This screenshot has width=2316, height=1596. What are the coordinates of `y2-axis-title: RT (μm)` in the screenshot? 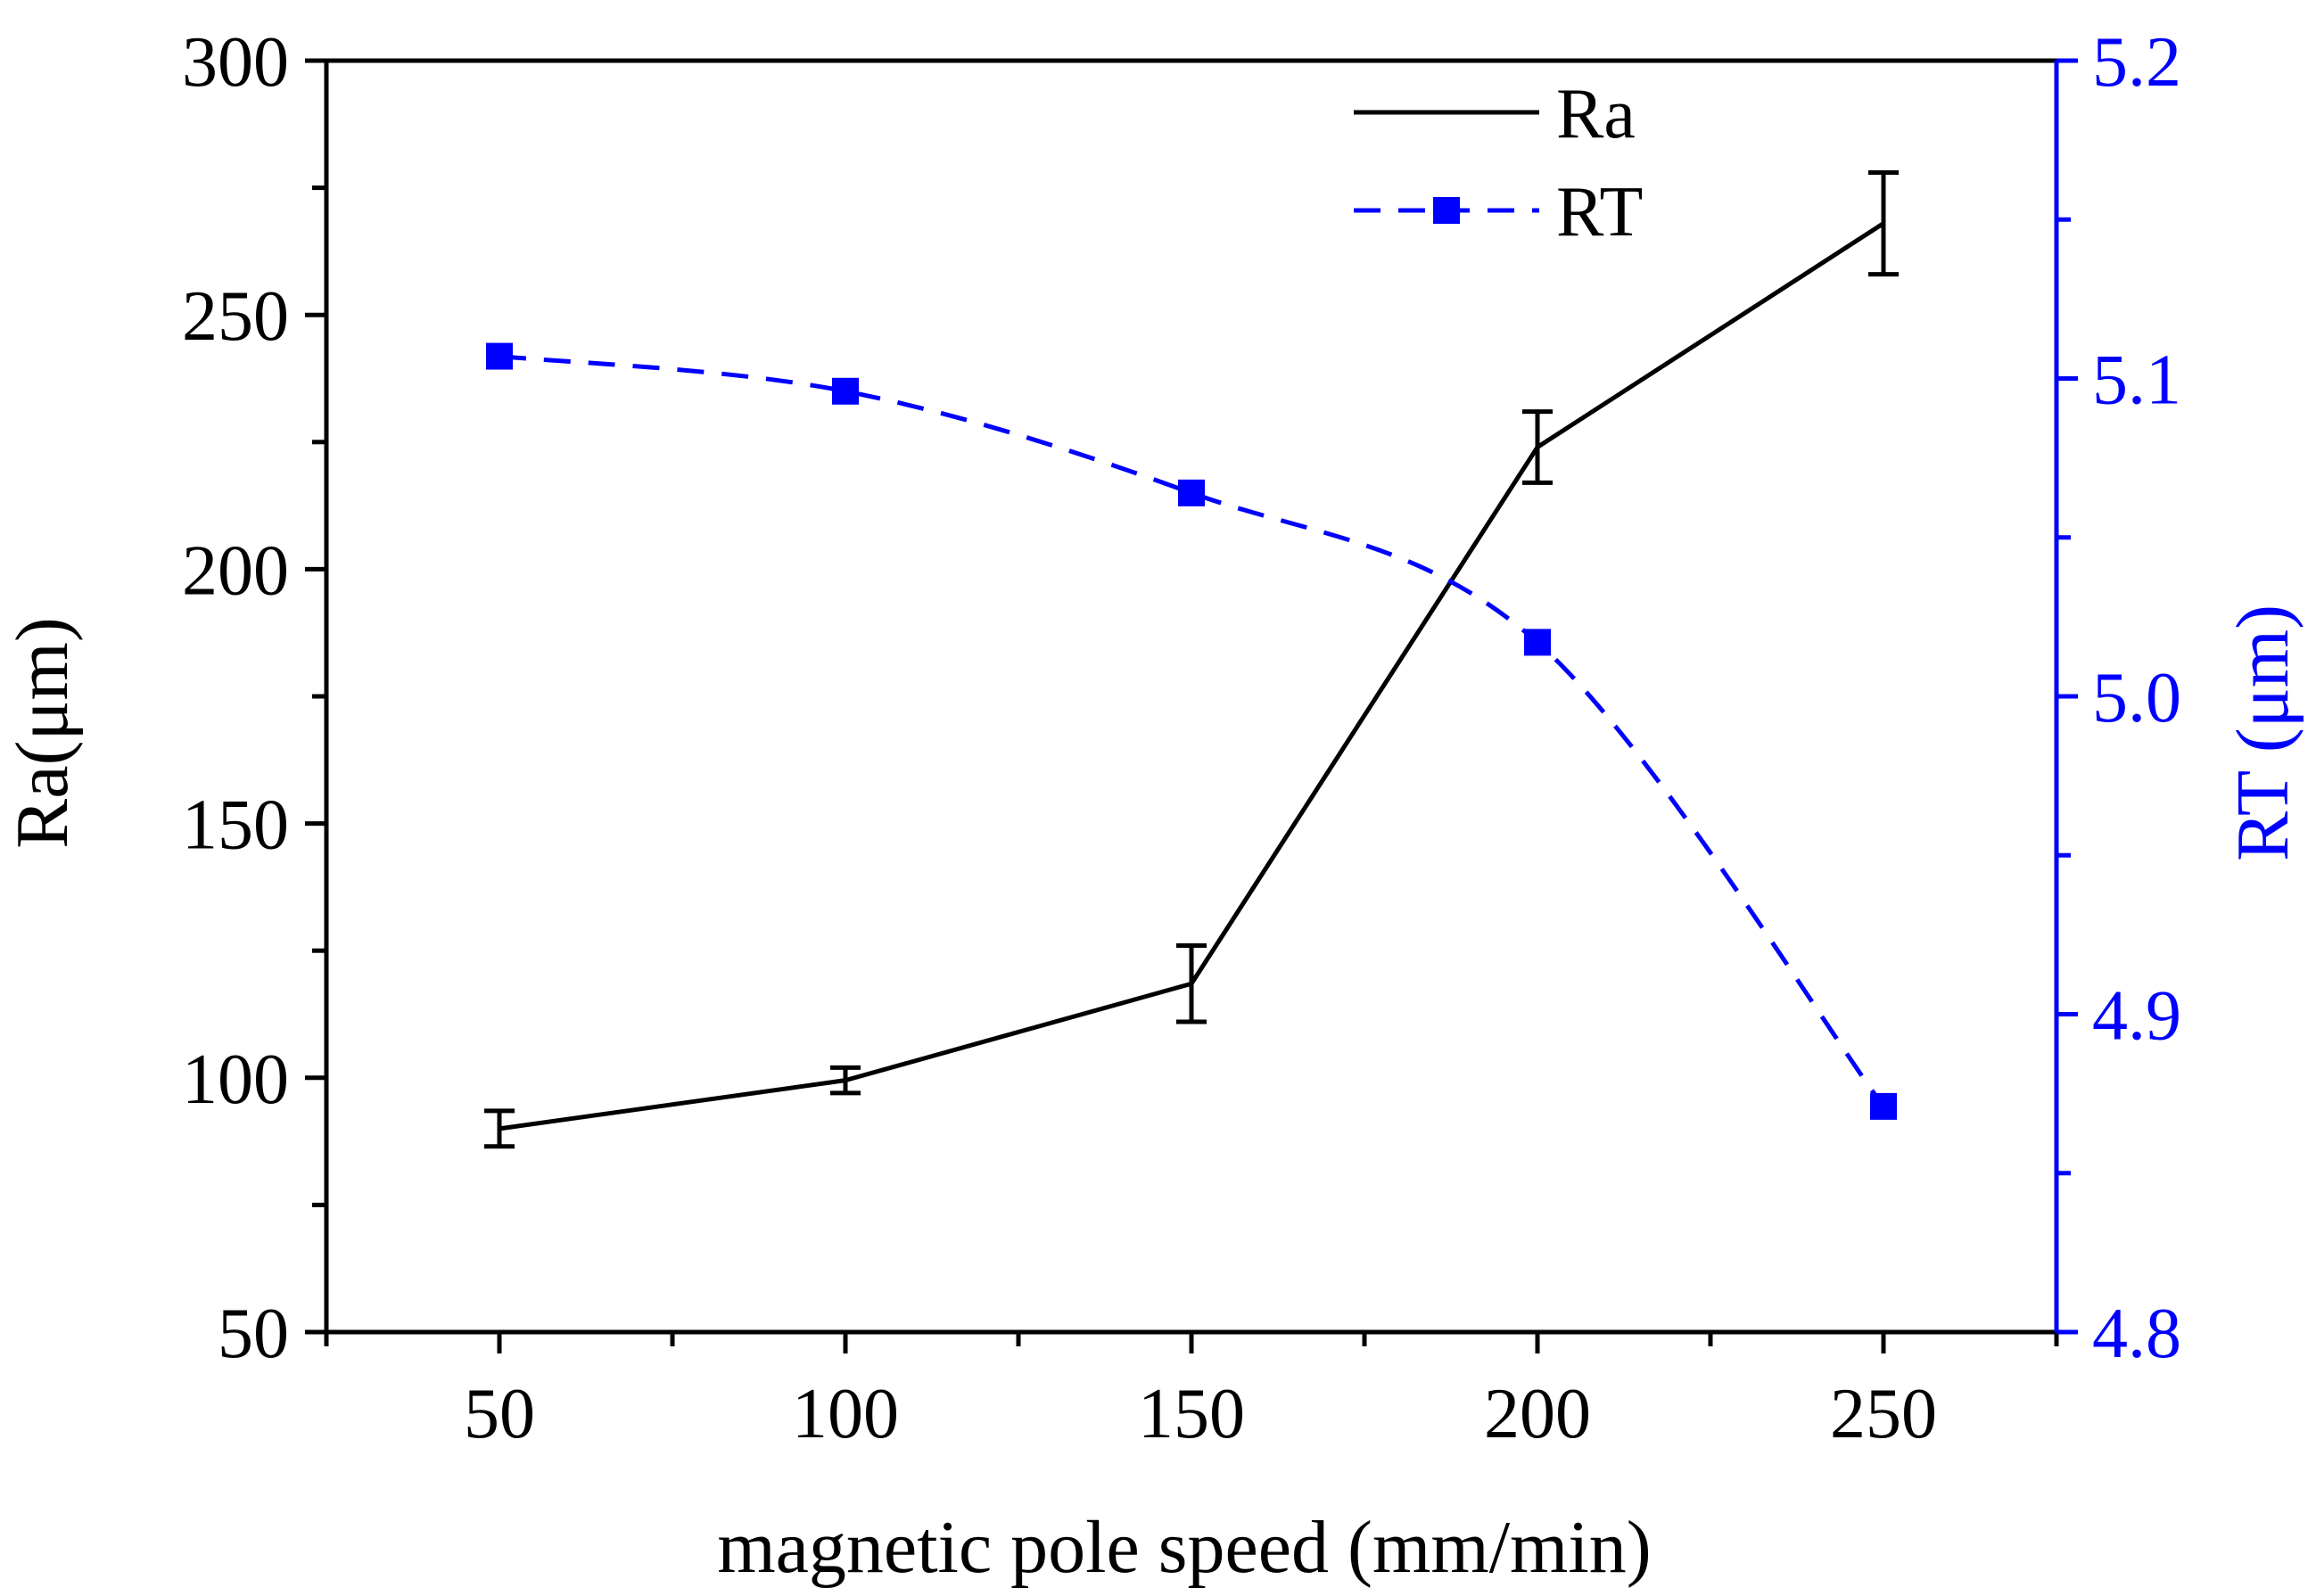 It's located at (2262, 733).